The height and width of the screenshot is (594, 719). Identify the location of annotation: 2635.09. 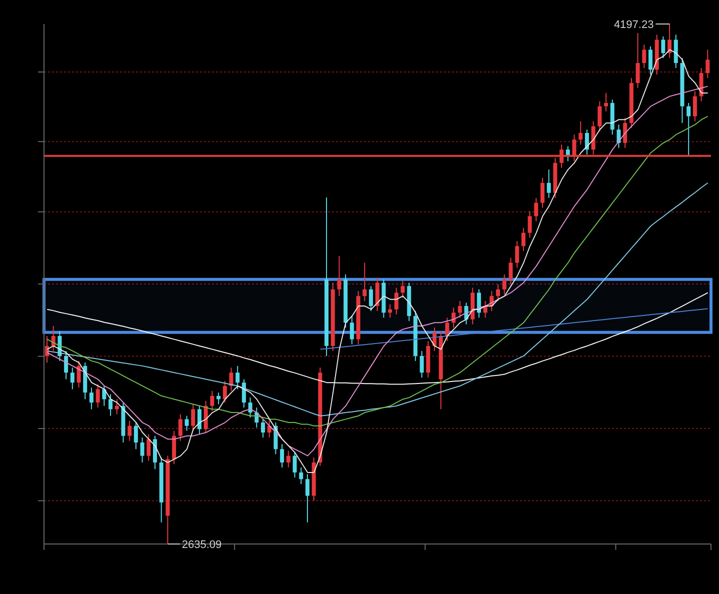
(202, 545).